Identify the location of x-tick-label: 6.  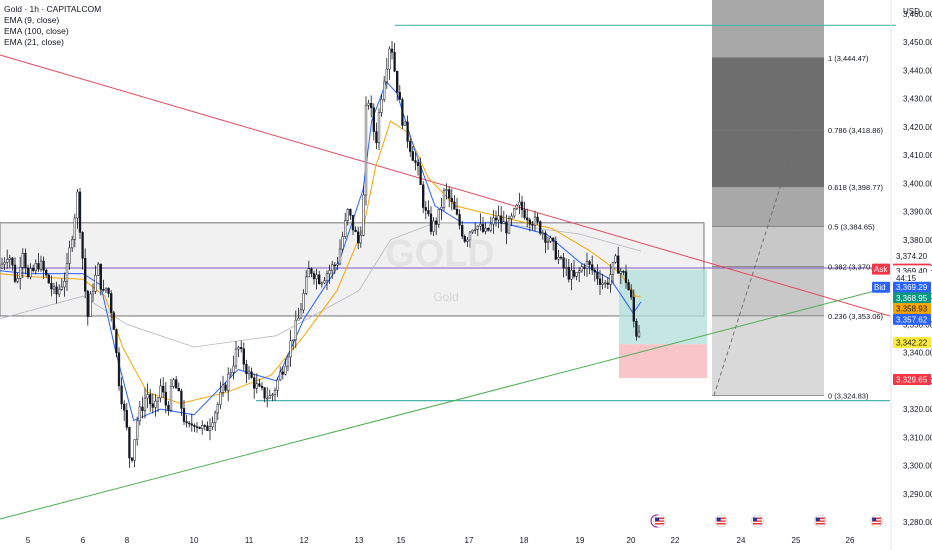
(83, 540).